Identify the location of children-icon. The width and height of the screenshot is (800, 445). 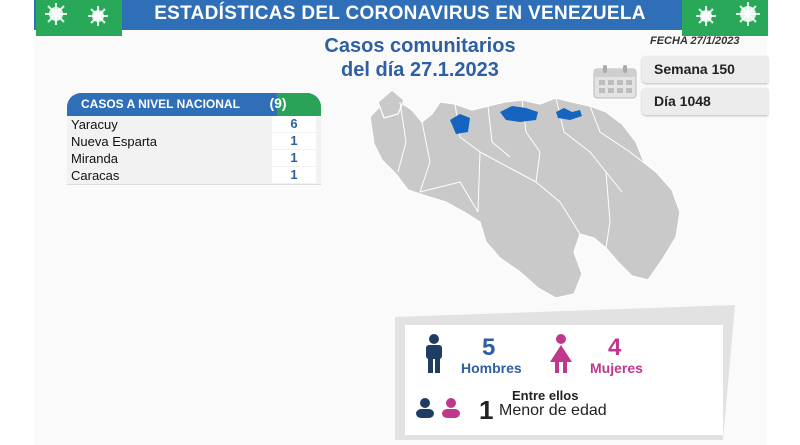
(438, 408).